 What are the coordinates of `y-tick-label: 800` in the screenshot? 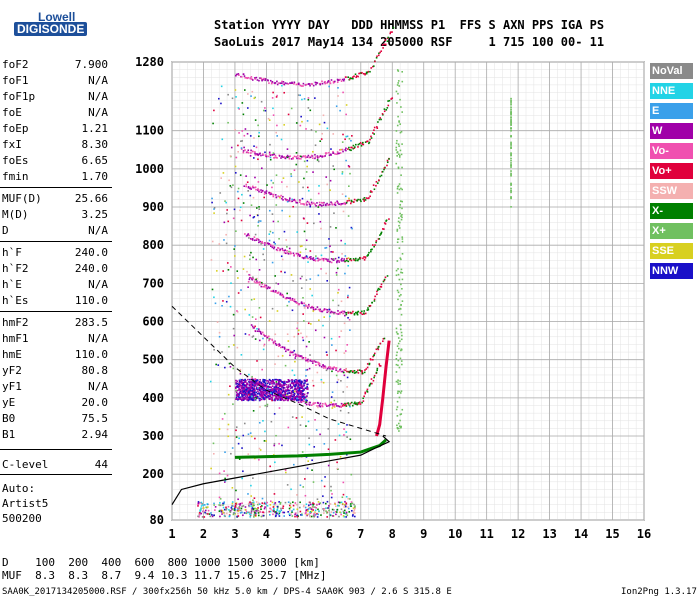 It's located at (153, 245).